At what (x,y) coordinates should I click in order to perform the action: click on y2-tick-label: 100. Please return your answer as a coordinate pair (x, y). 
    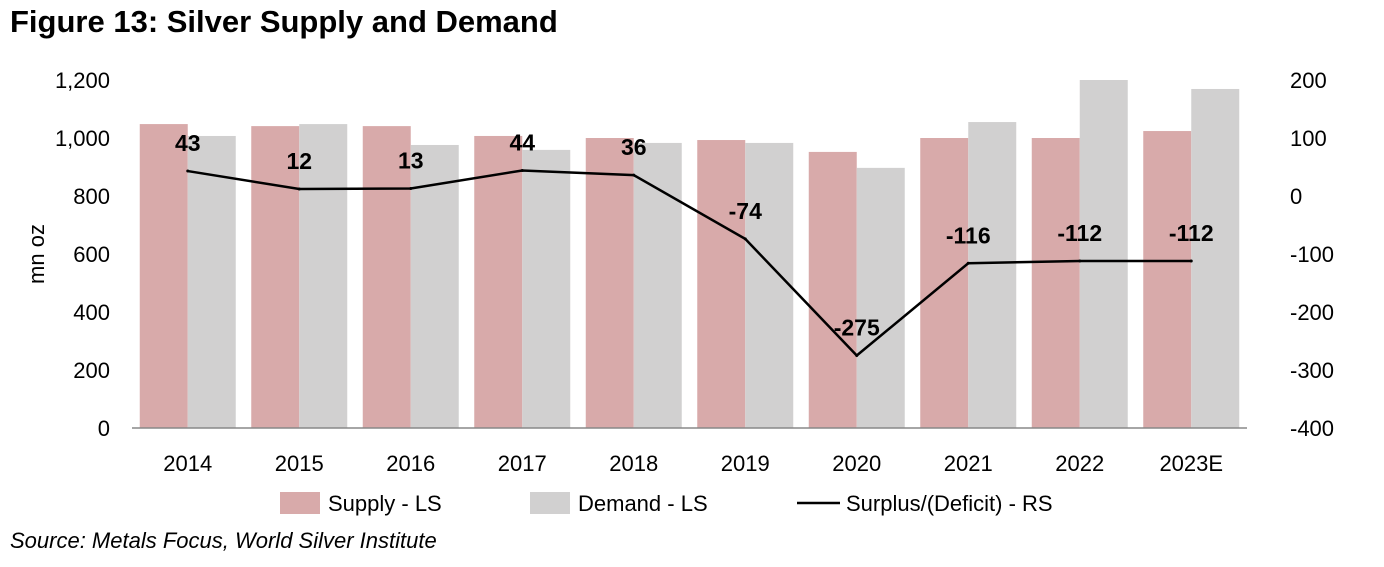
    Looking at the image, I should click on (1308, 138).